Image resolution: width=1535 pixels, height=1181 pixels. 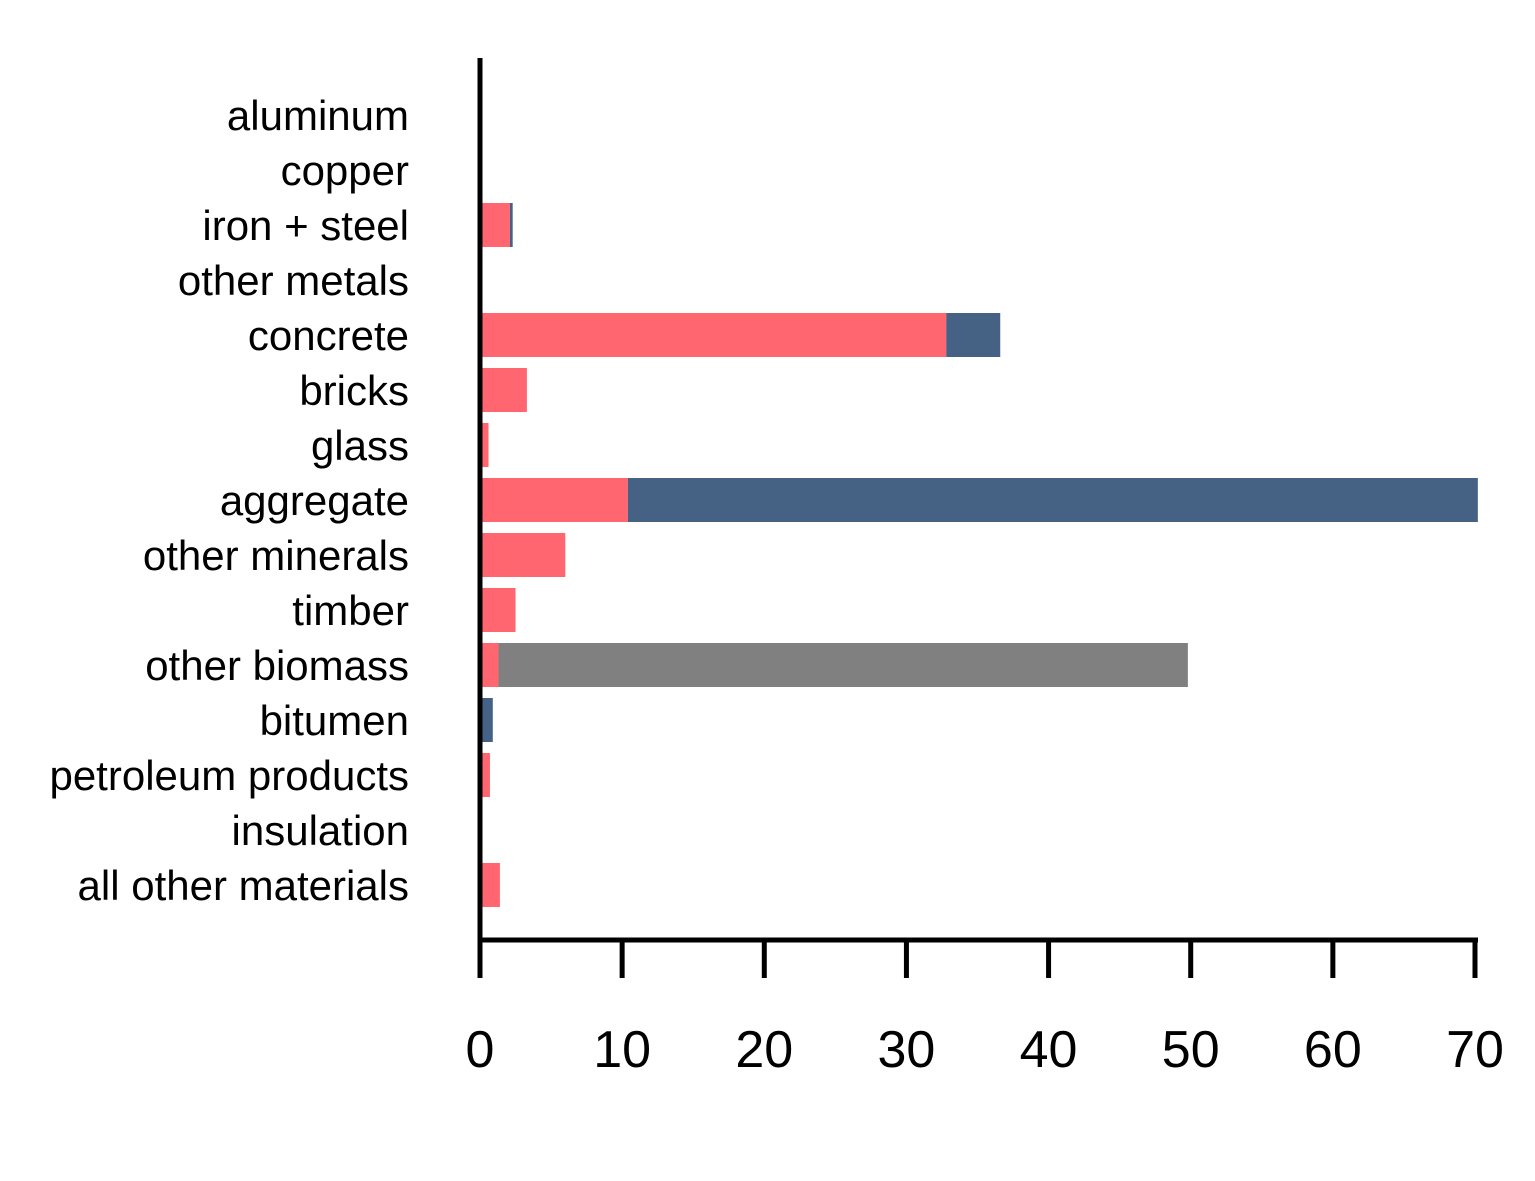 What do you see at coordinates (1333, 1050) in the screenshot?
I see `x-tick-label: 60` at bounding box center [1333, 1050].